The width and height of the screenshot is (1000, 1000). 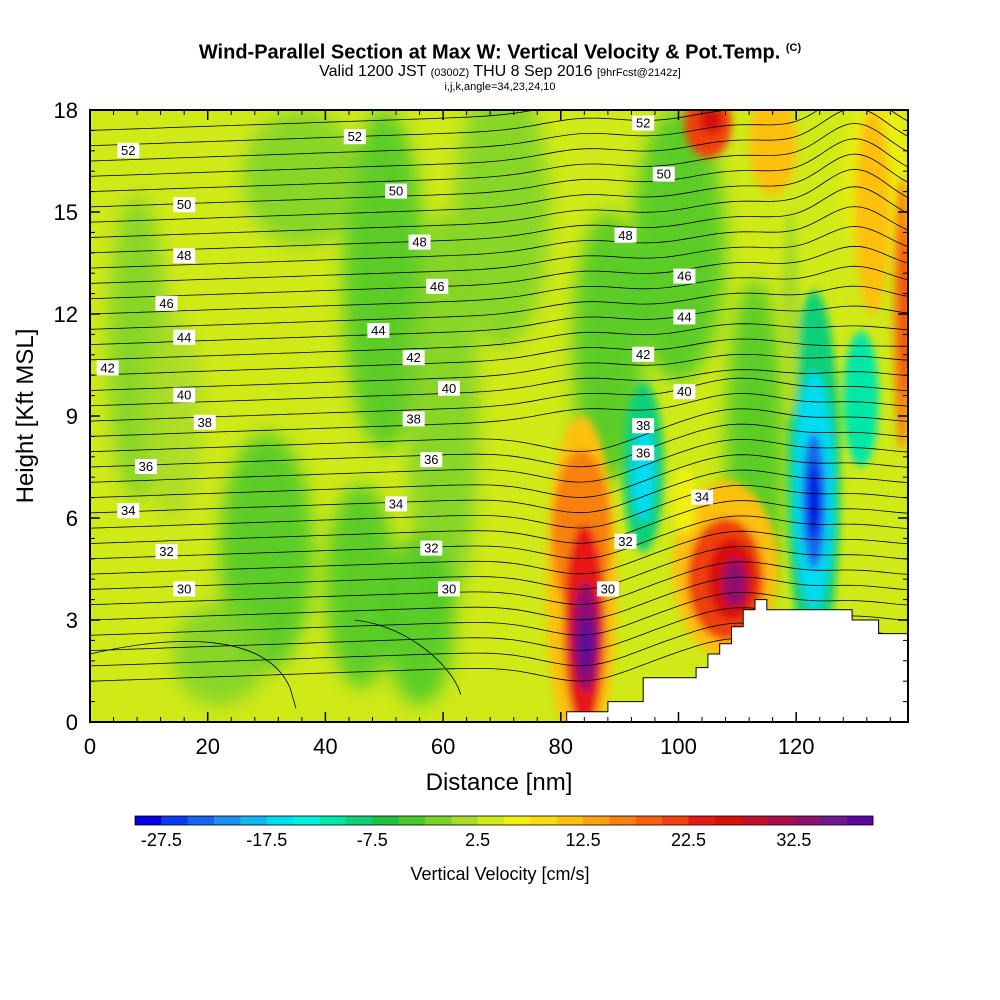 I want to click on colorbar-tick-label: -27.5, so click(x=161, y=840).